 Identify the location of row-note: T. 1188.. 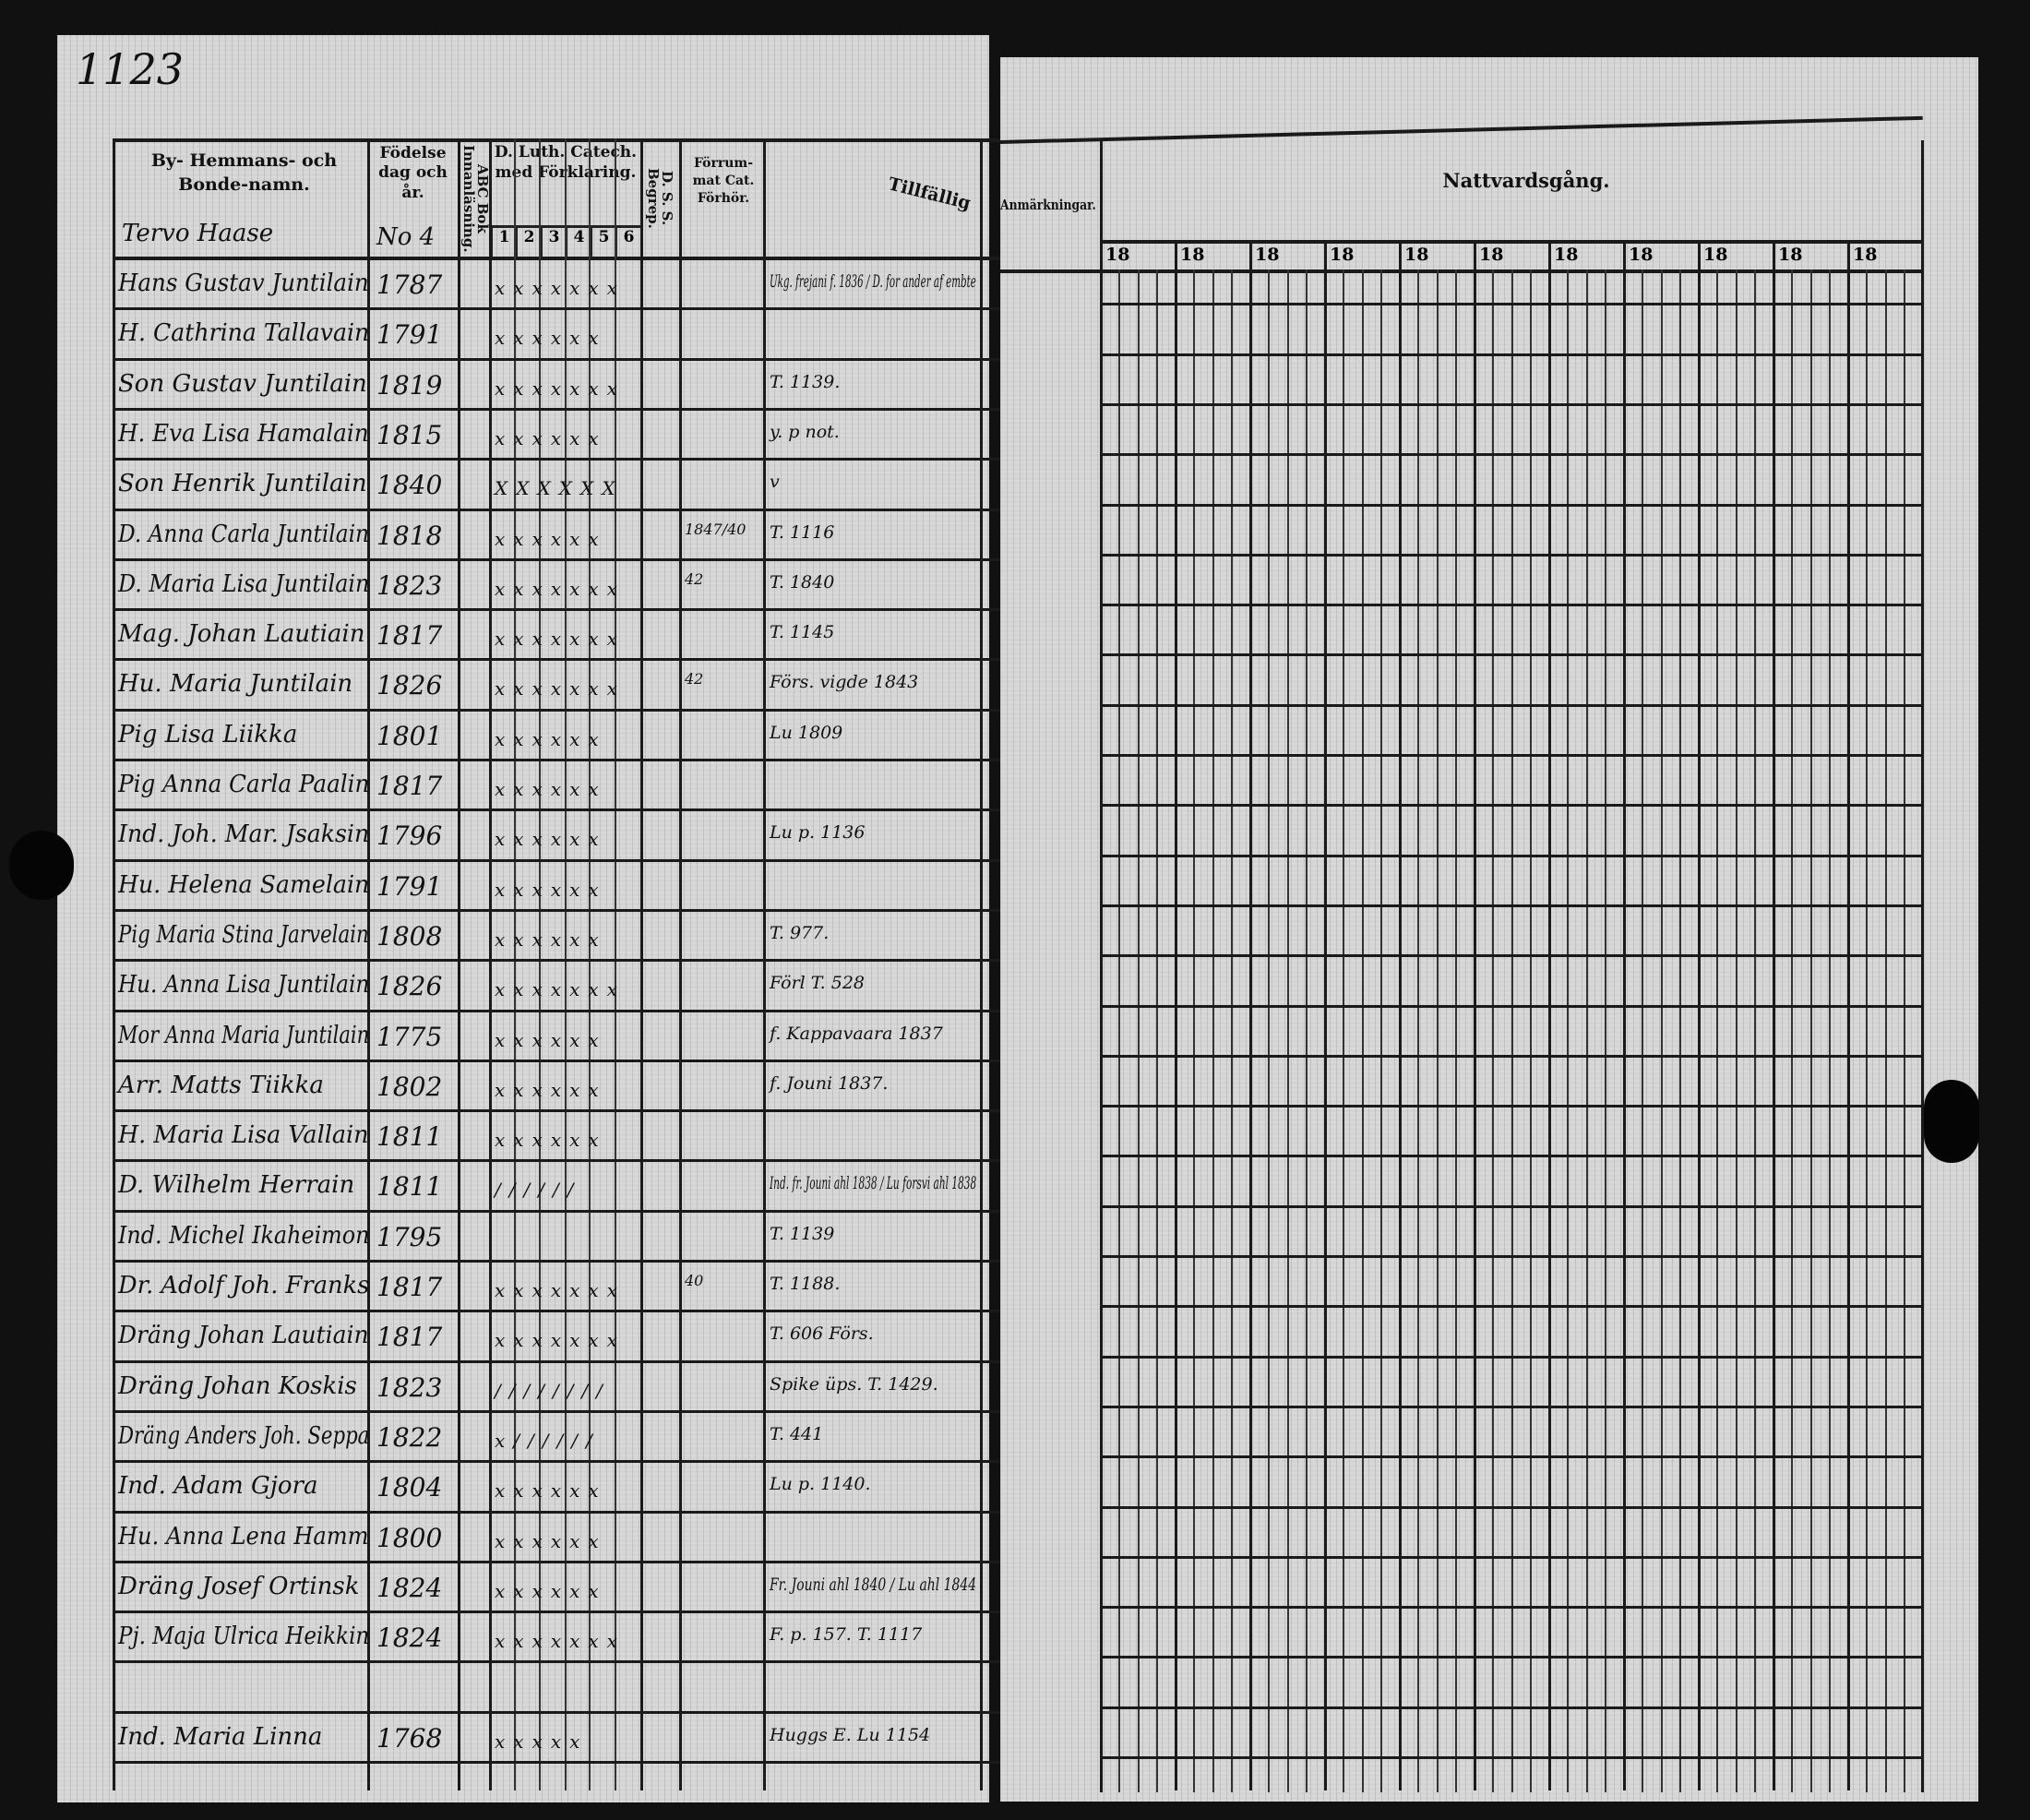
(805, 1284).